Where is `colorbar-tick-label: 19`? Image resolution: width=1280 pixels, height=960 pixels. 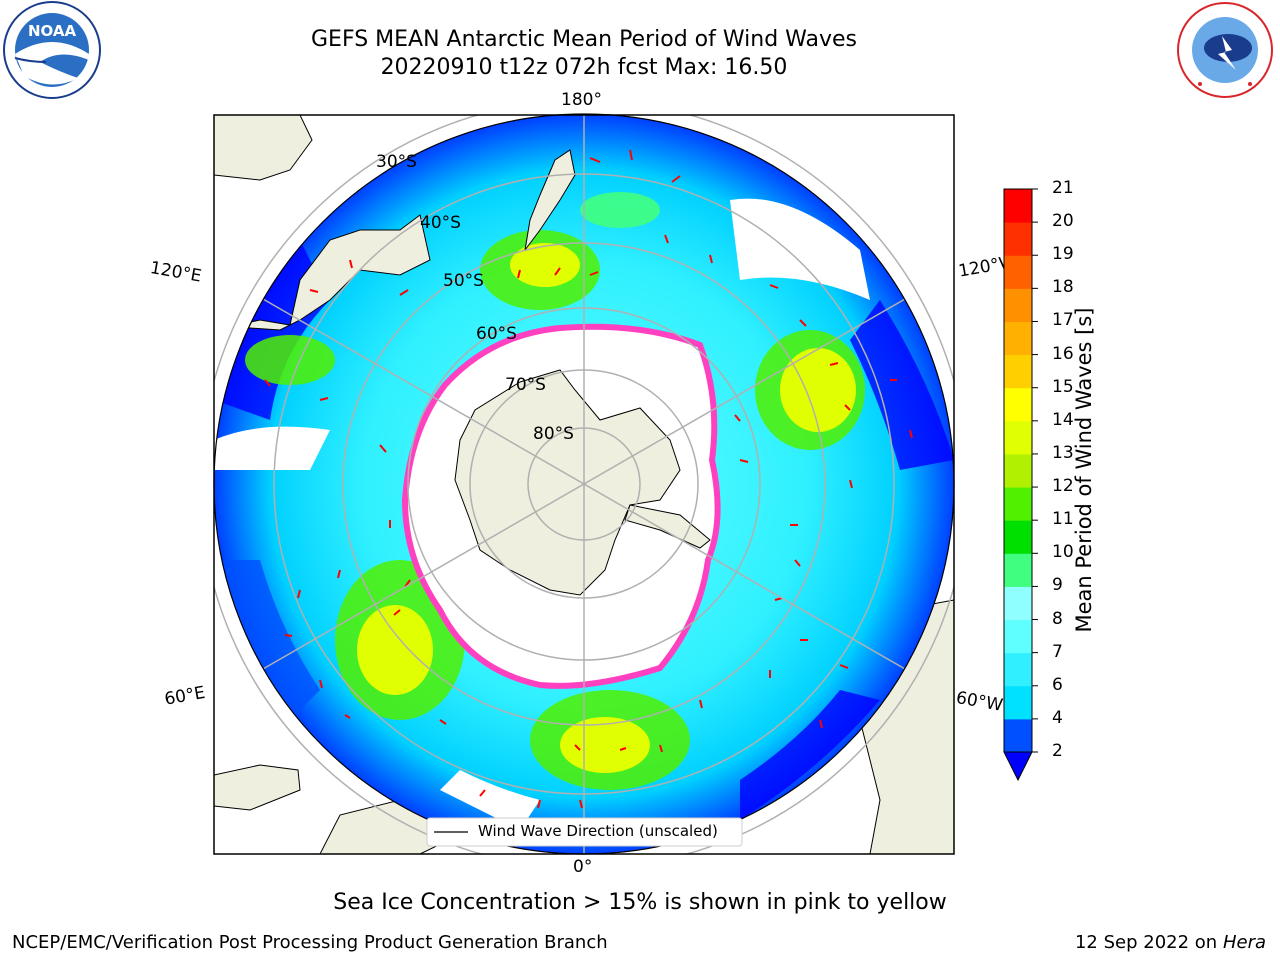 colorbar-tick-label: 19 is located at coordinates (1063, 254).